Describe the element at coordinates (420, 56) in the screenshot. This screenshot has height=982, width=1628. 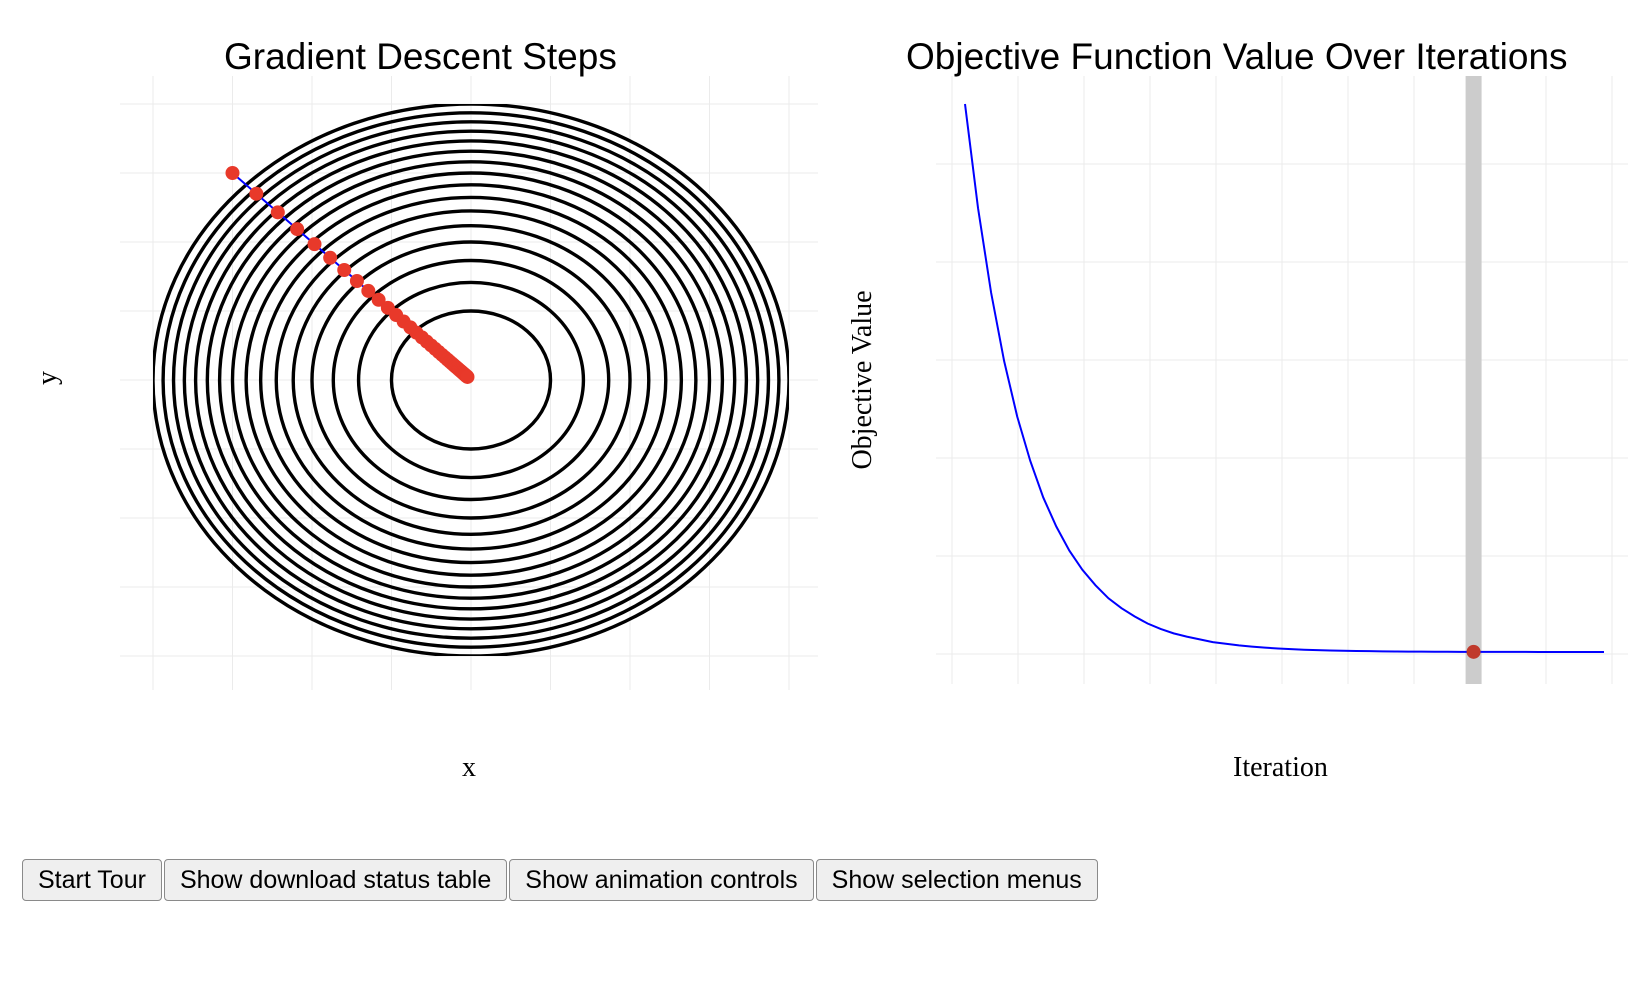
I see `contour-plot-title: Gradient Descent Steps` at that location.